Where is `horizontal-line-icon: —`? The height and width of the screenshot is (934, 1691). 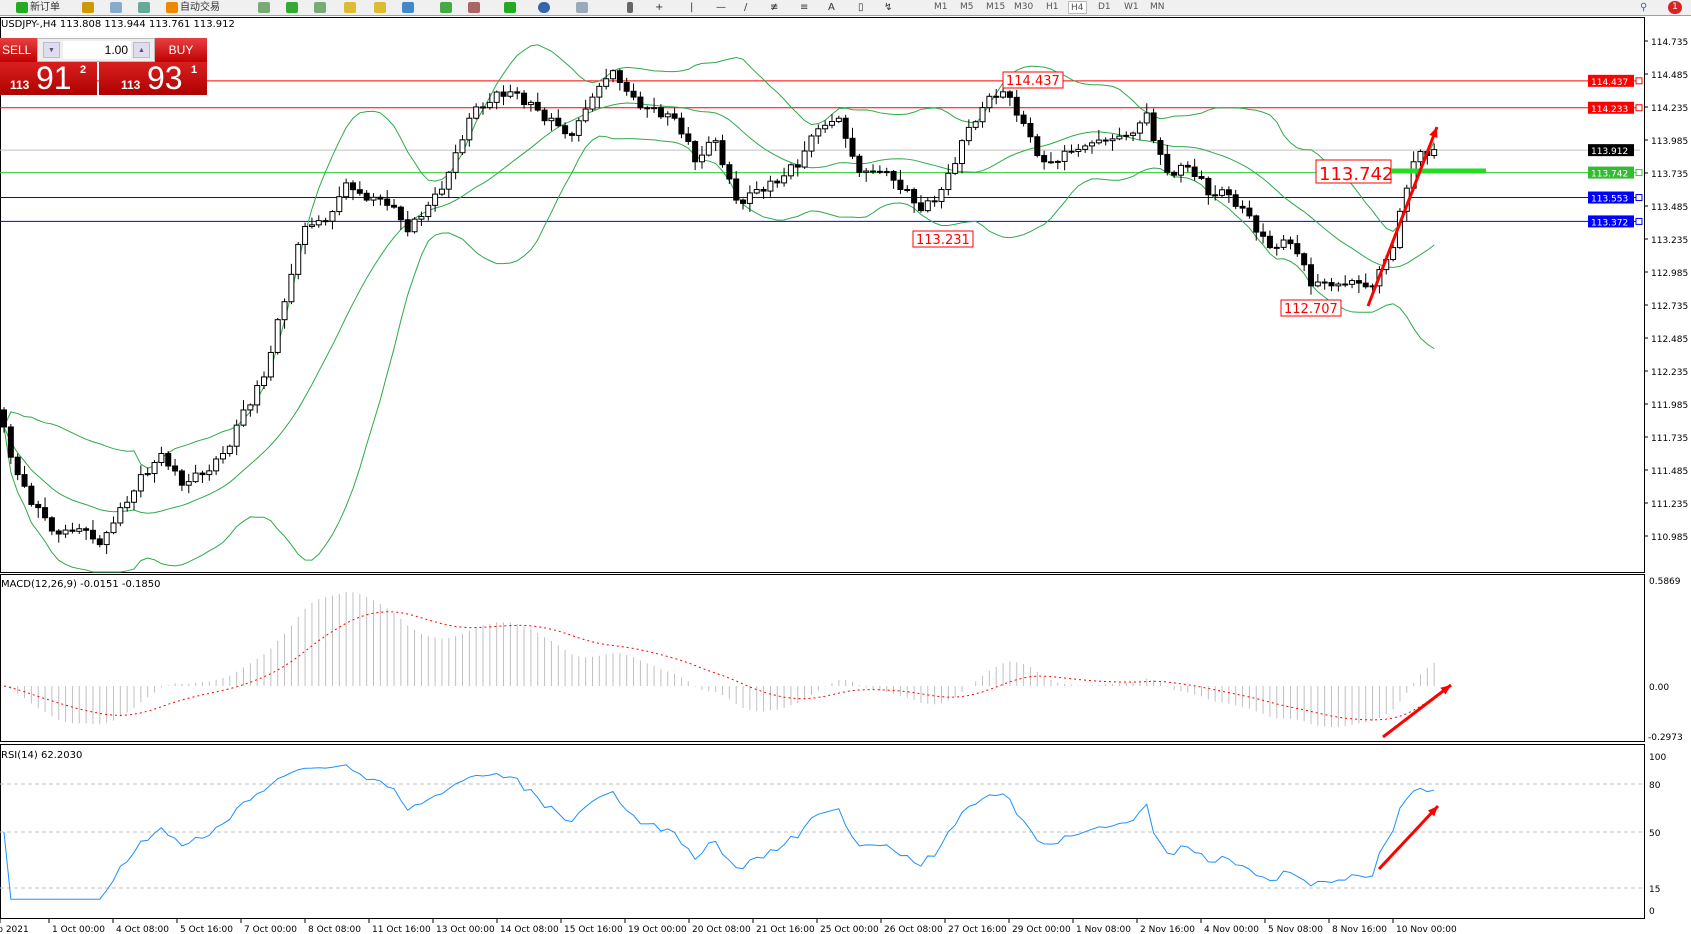
horizontal-line-icon: — is located at coordinates (721, 7).